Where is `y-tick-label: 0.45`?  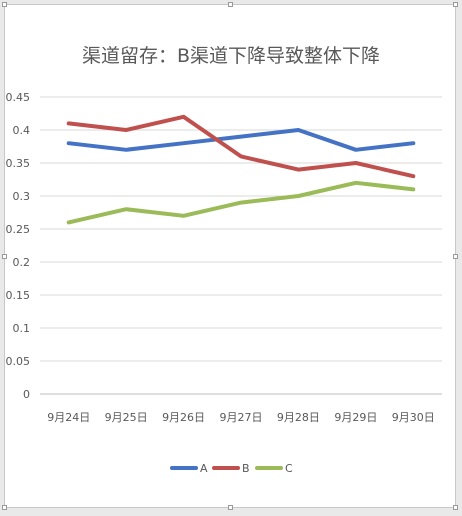 y-tick-label: 0.45 is located at coordinates (18, 97).